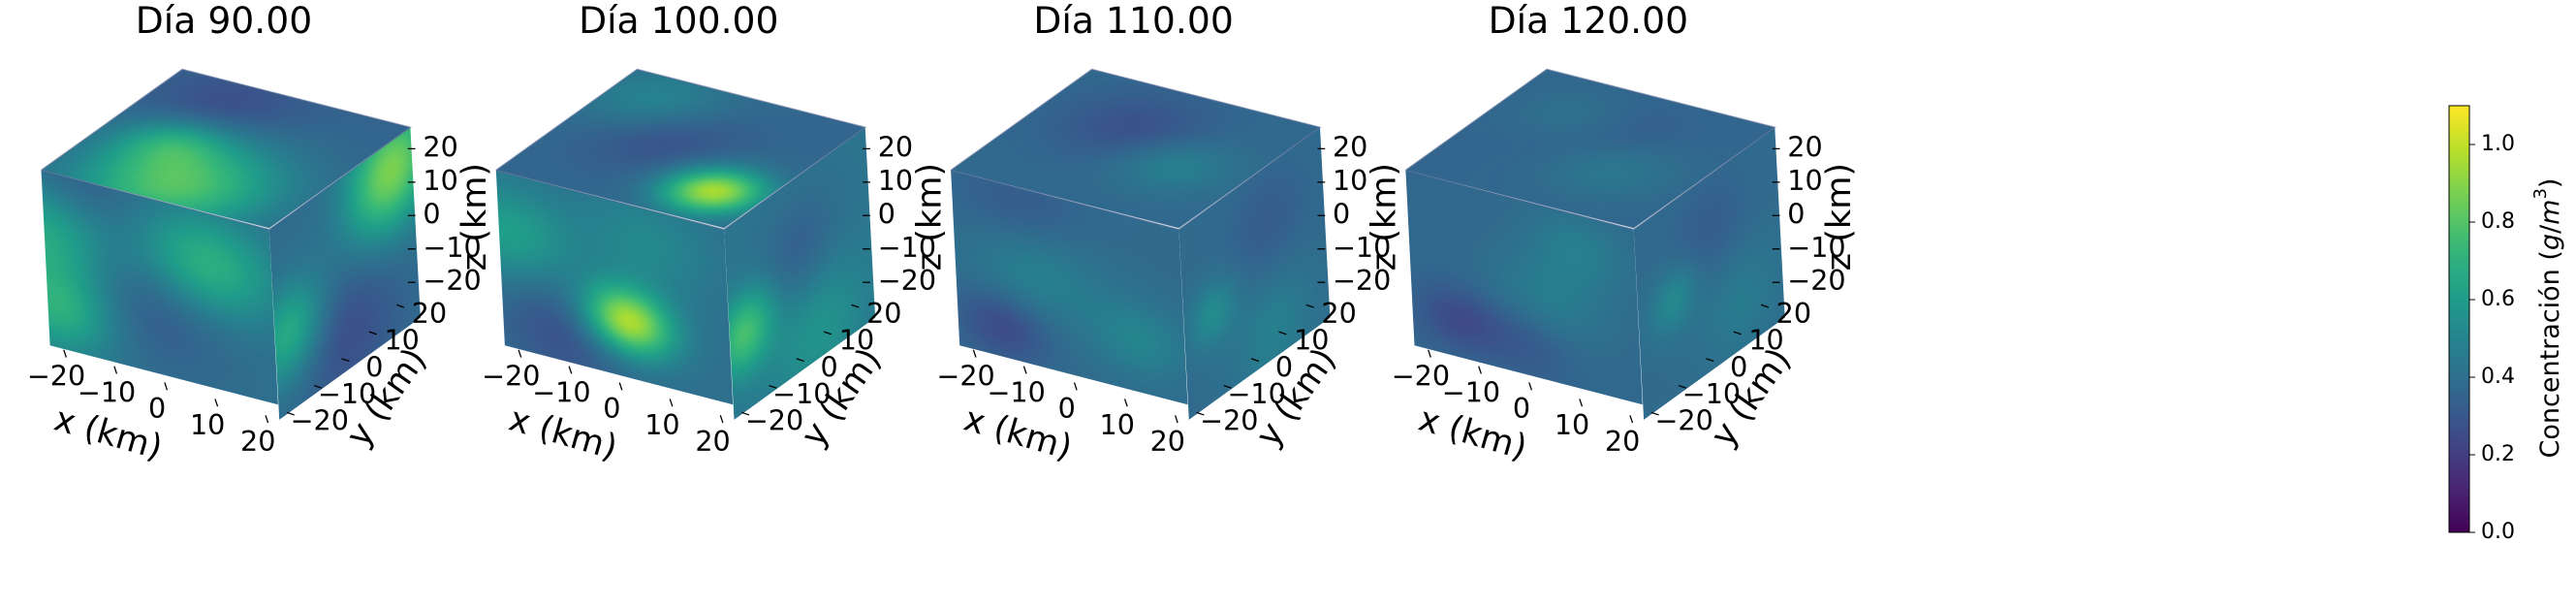 Image resolution: width=2576 pixels, height=607 pixels. I want to click on colorbar-tick-label: 0.6, so click(2498, 299).